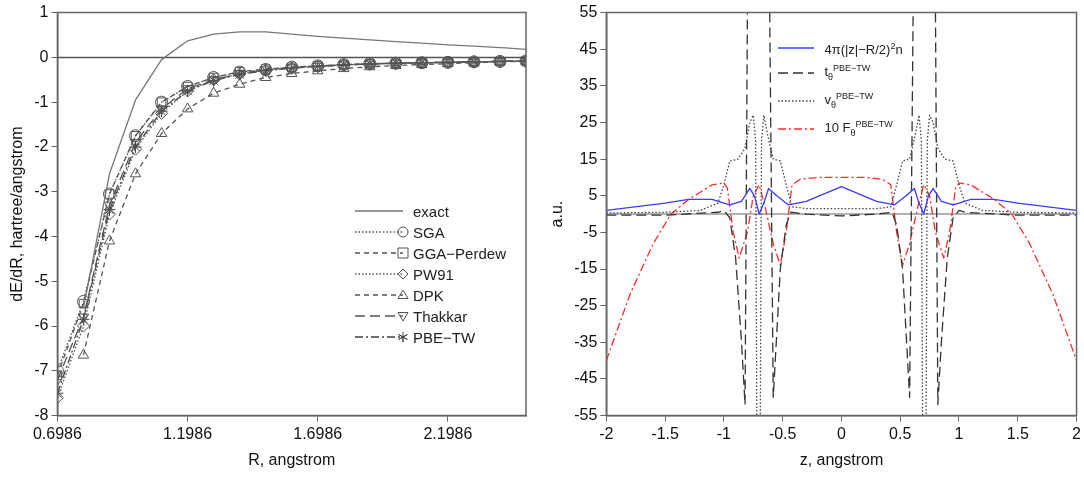  I want to click on y-tick-label: 45, so click(588, 48).